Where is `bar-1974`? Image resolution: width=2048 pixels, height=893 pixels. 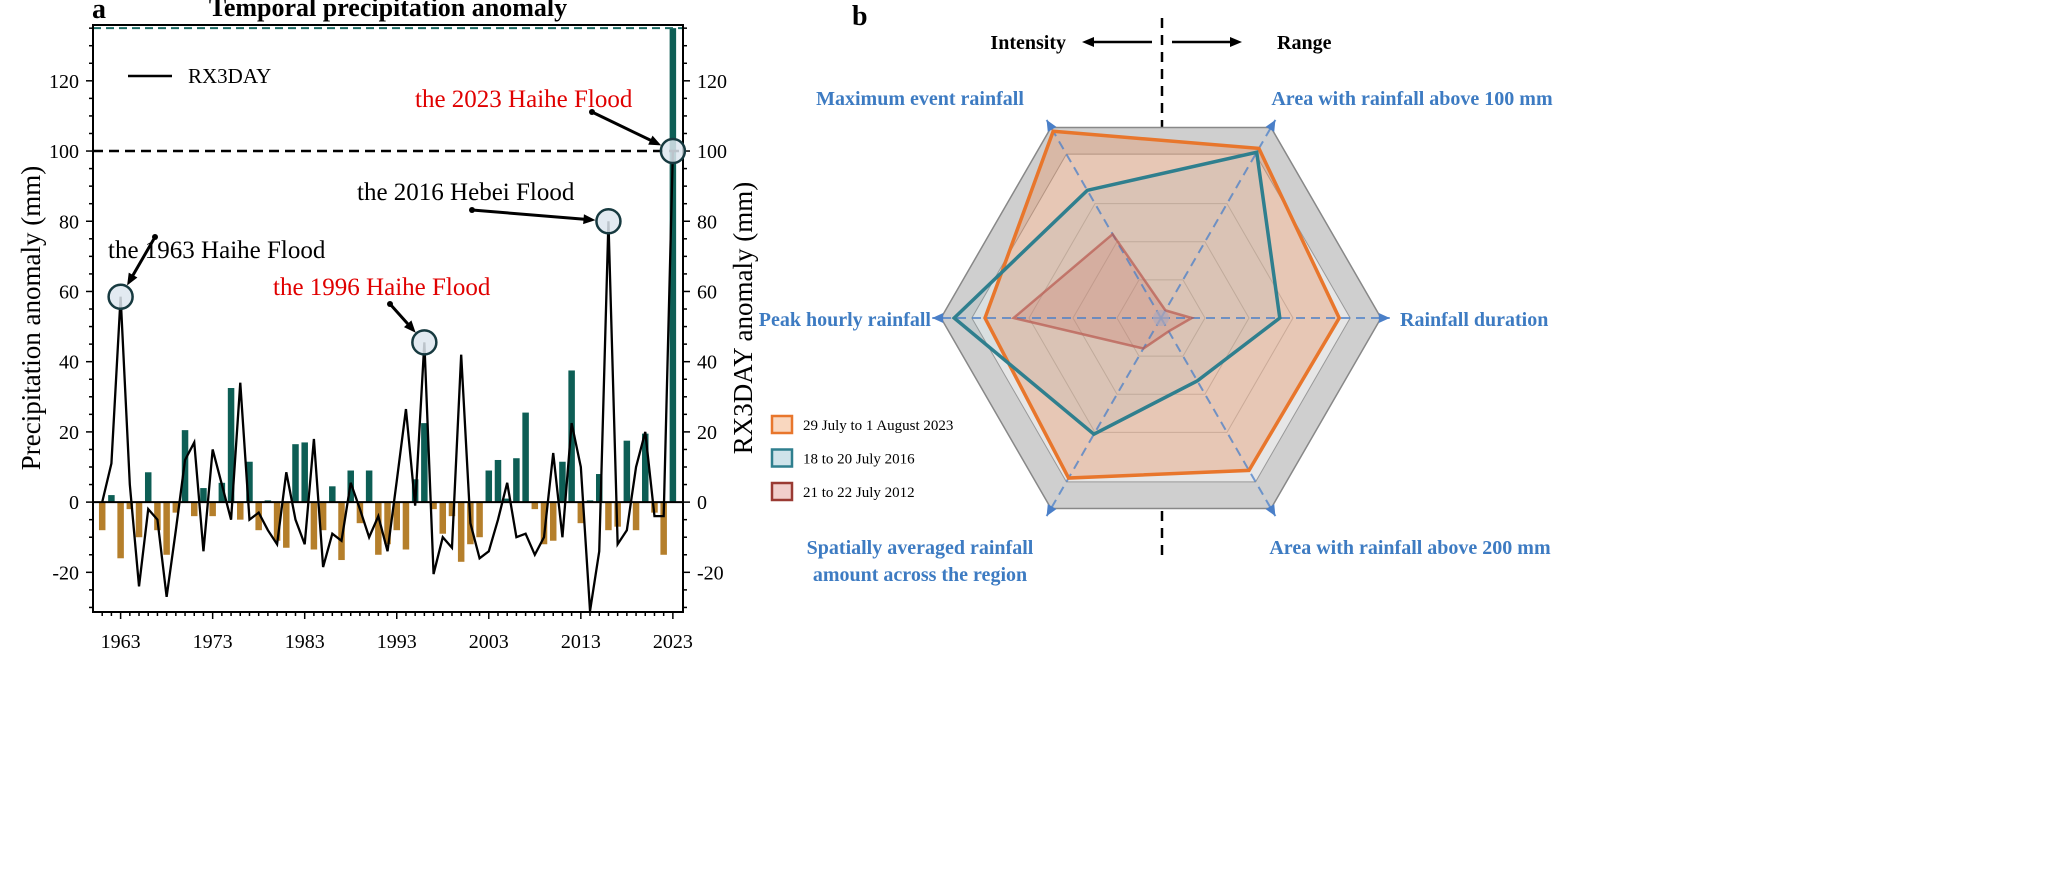
bar-1974 is located at coordinates (222, 492).